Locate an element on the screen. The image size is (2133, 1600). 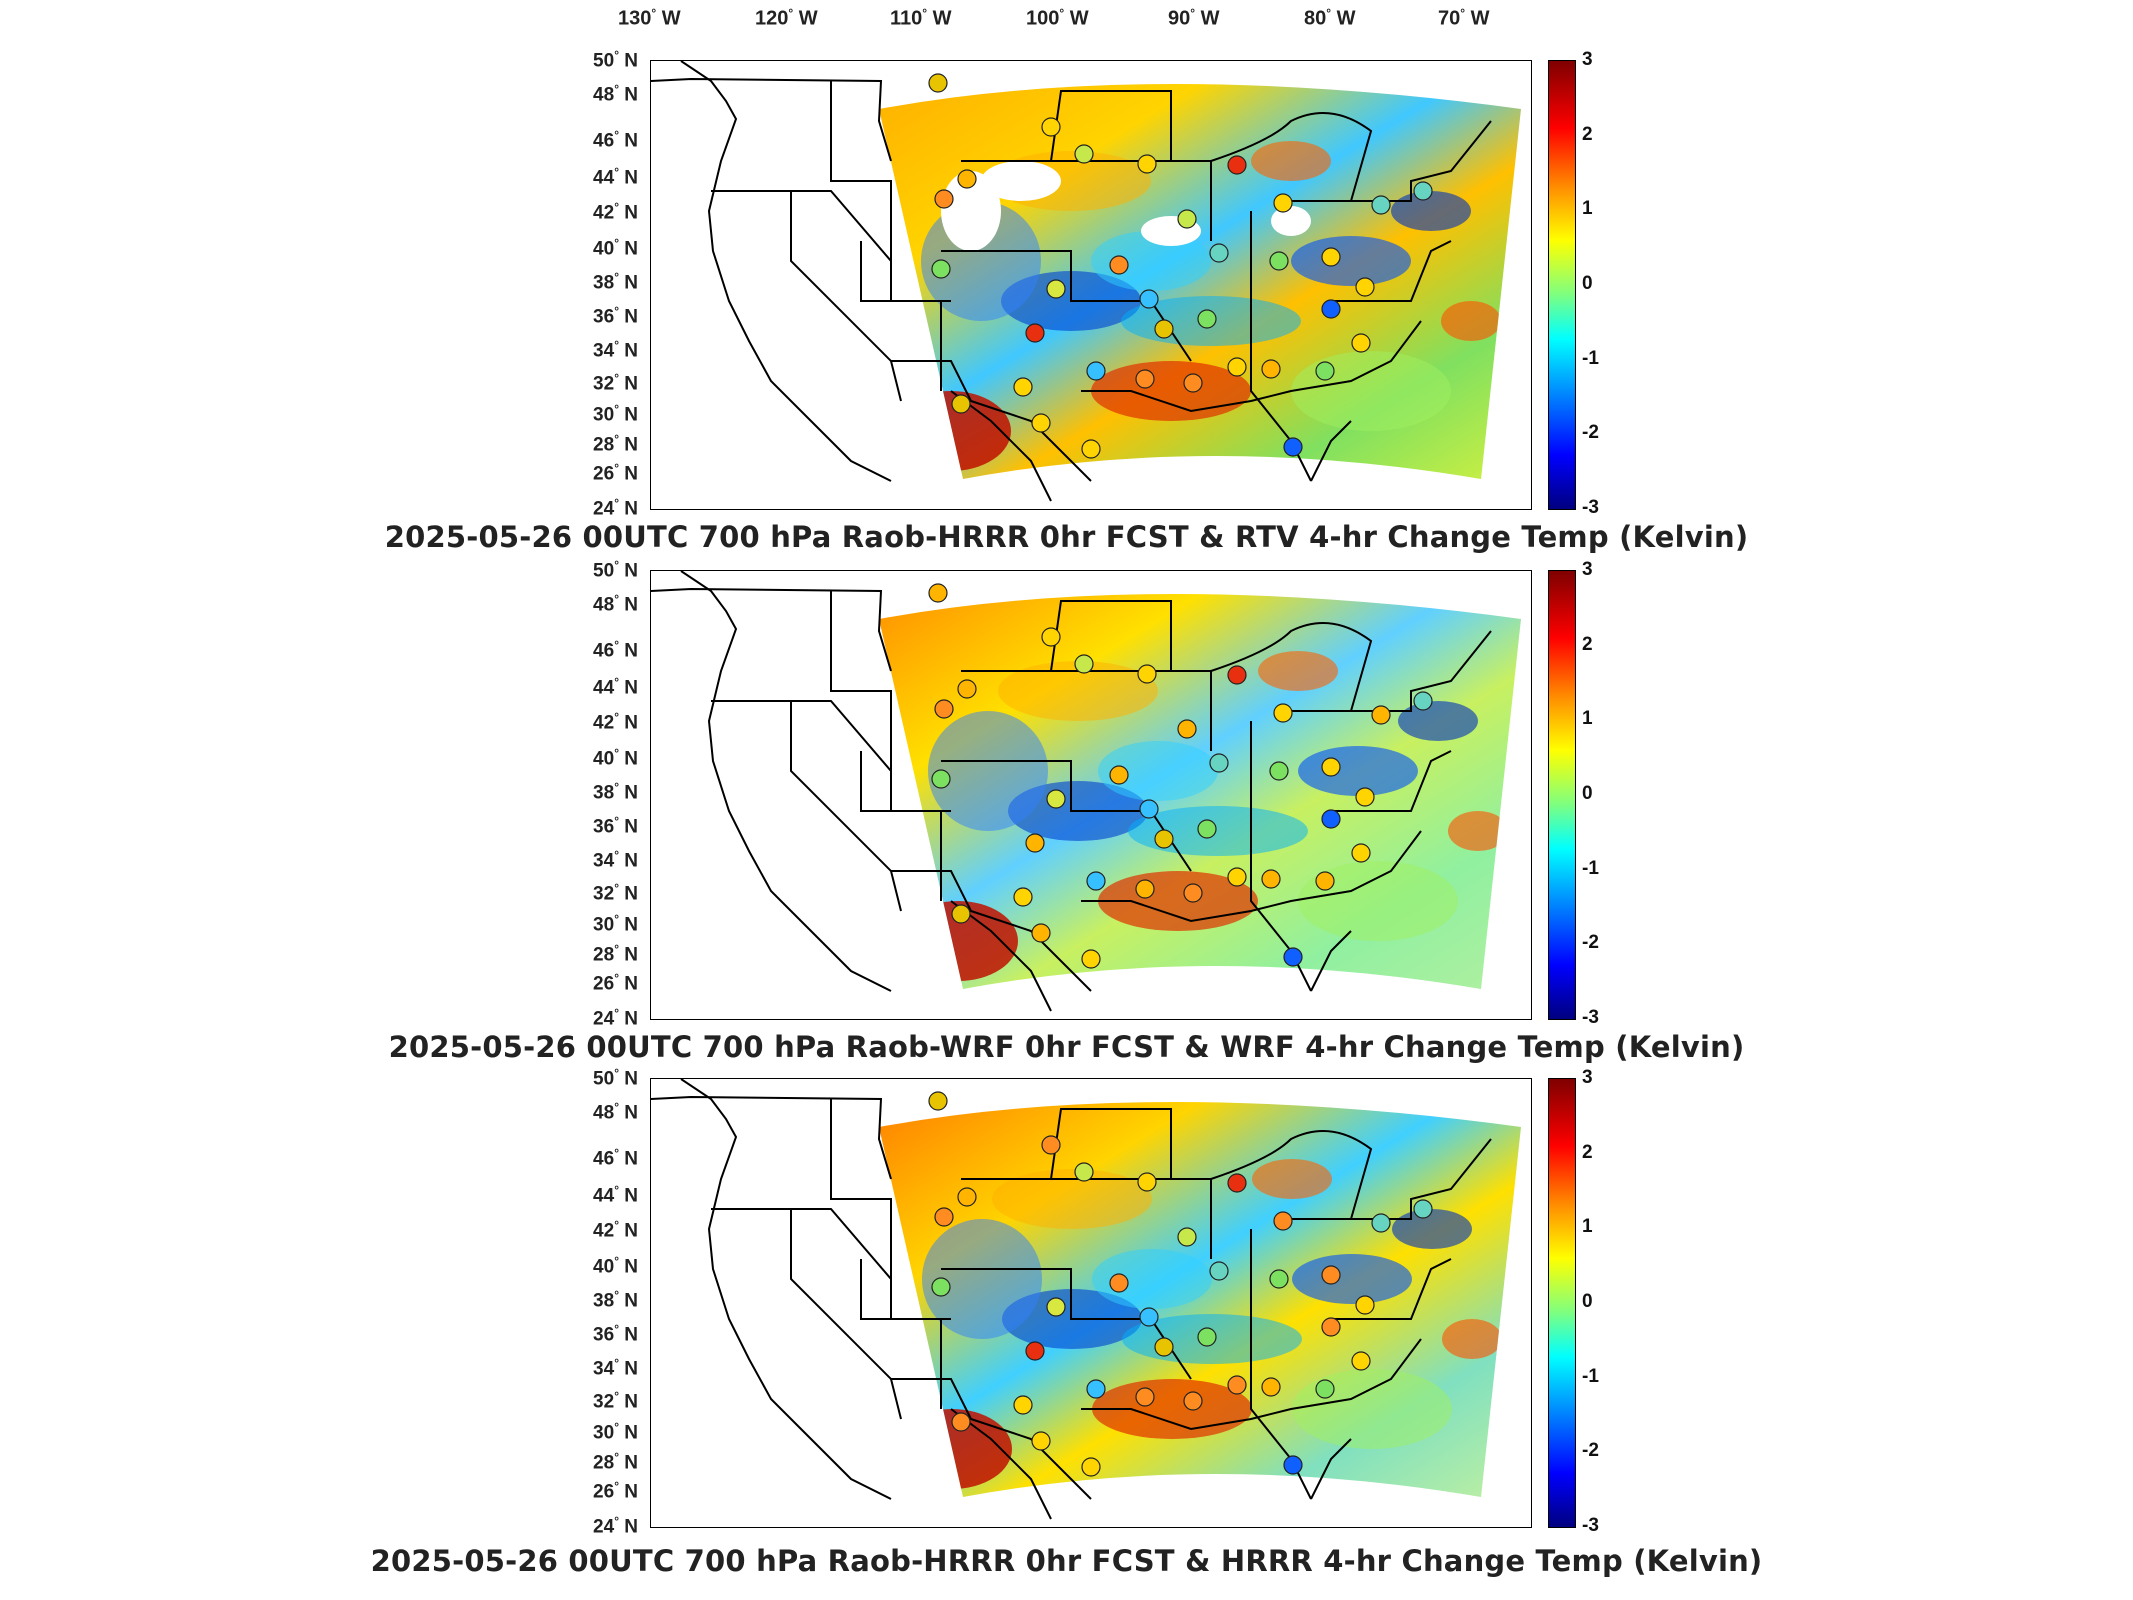
lat-label: 42° N is located at coordinates (615, 212).